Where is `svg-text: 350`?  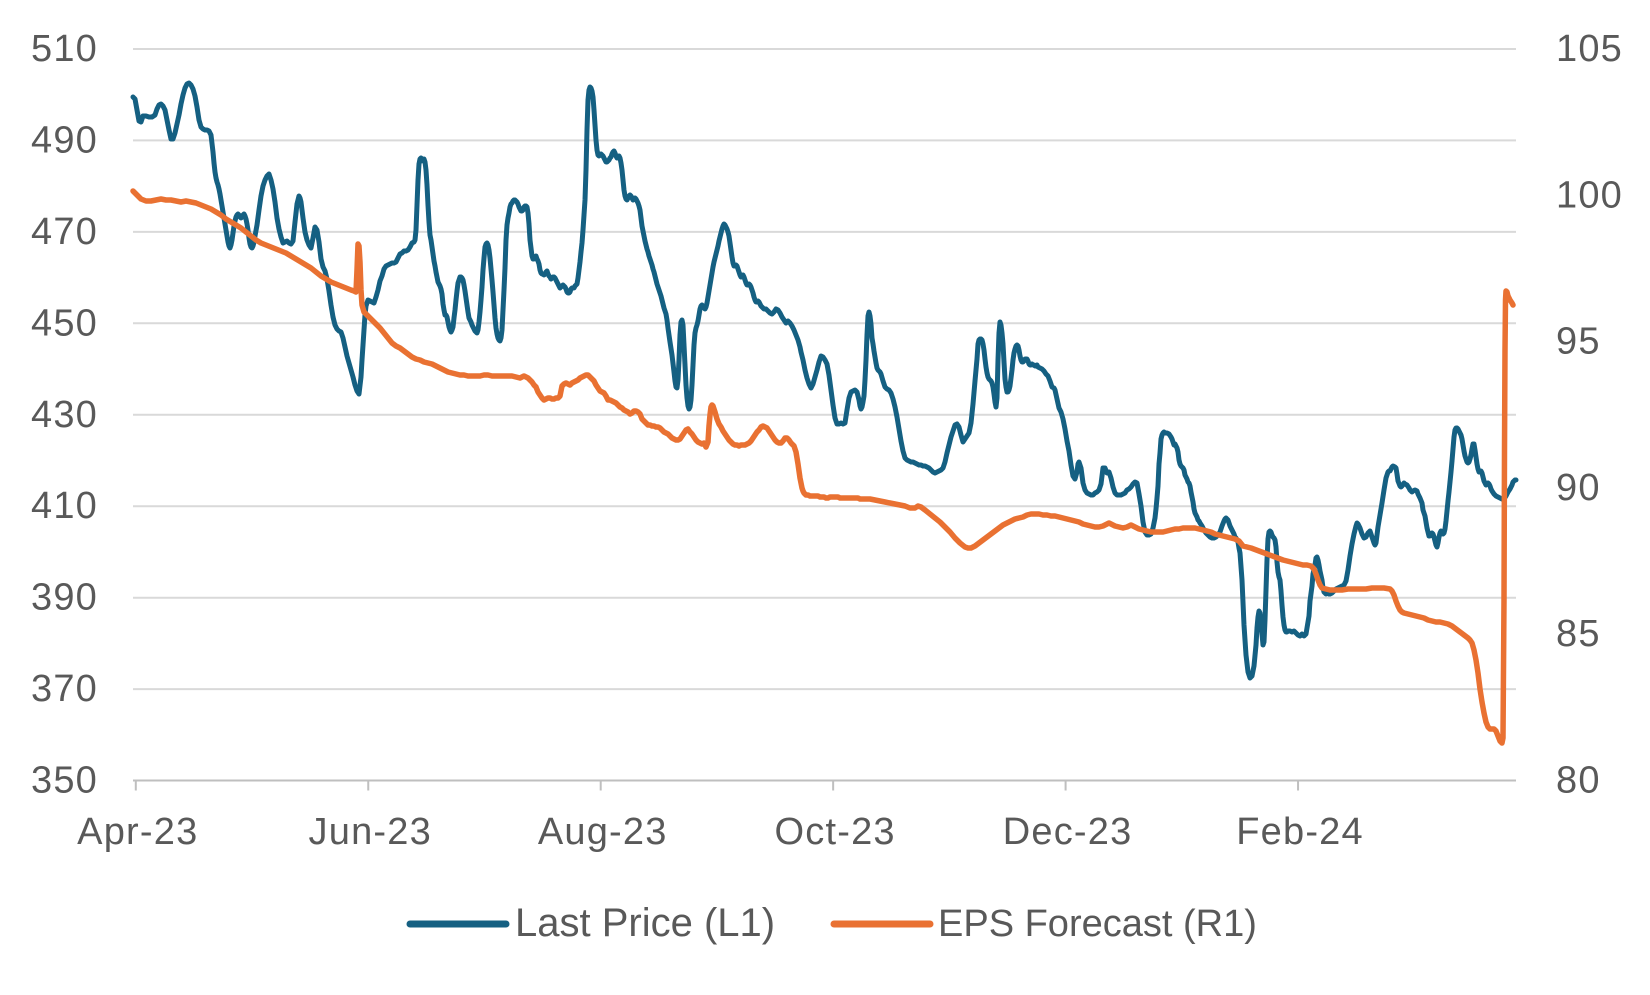
svg-text: 350 is located at coordinates (64, 781).